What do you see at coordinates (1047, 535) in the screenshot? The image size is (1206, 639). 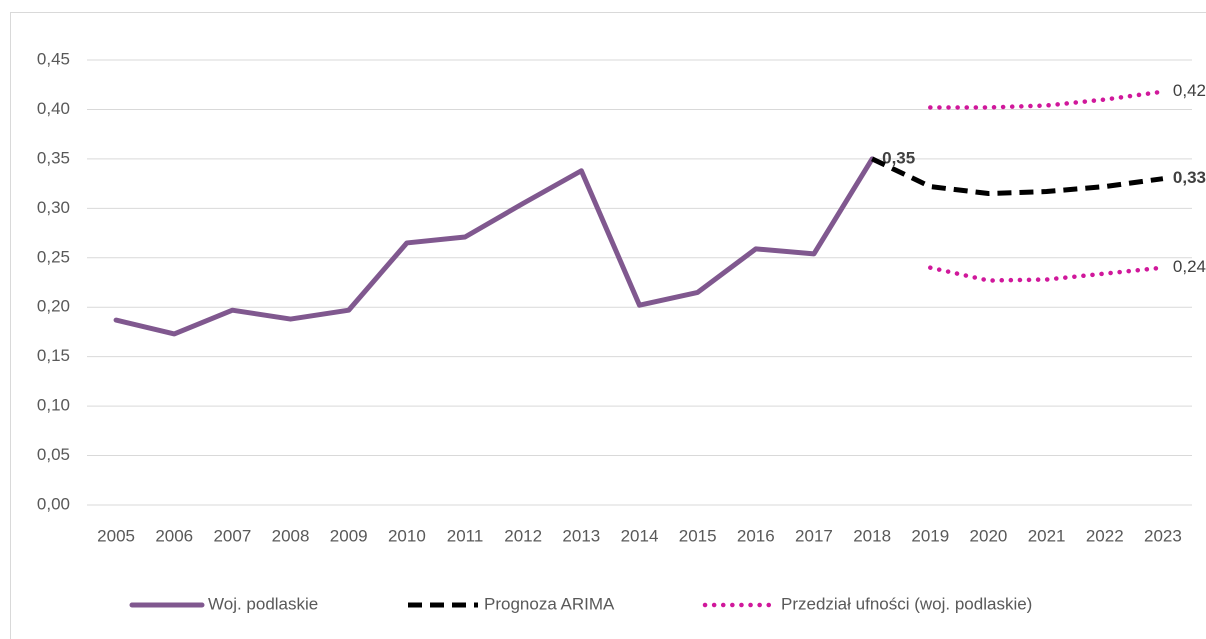 I see `x-tick-label: 2021` at bounding box center [1047, 535].